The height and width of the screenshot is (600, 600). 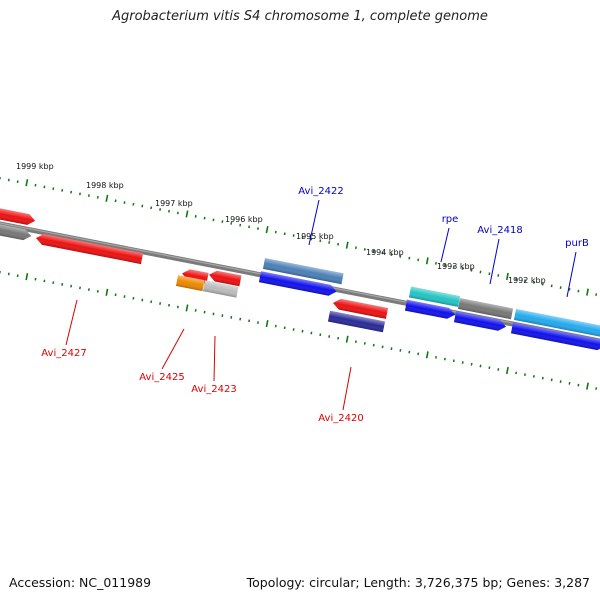 What do you see at coordinates (174, 203) in the screenshot?
I see `scale-label: 1997 kbp` at bounding box center [174, 203].